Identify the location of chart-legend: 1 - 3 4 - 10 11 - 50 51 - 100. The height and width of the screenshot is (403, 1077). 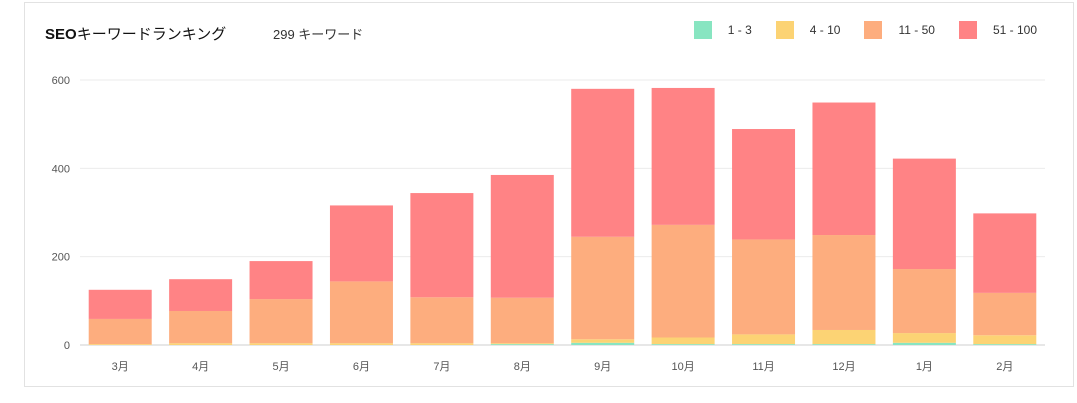
(853, 30).